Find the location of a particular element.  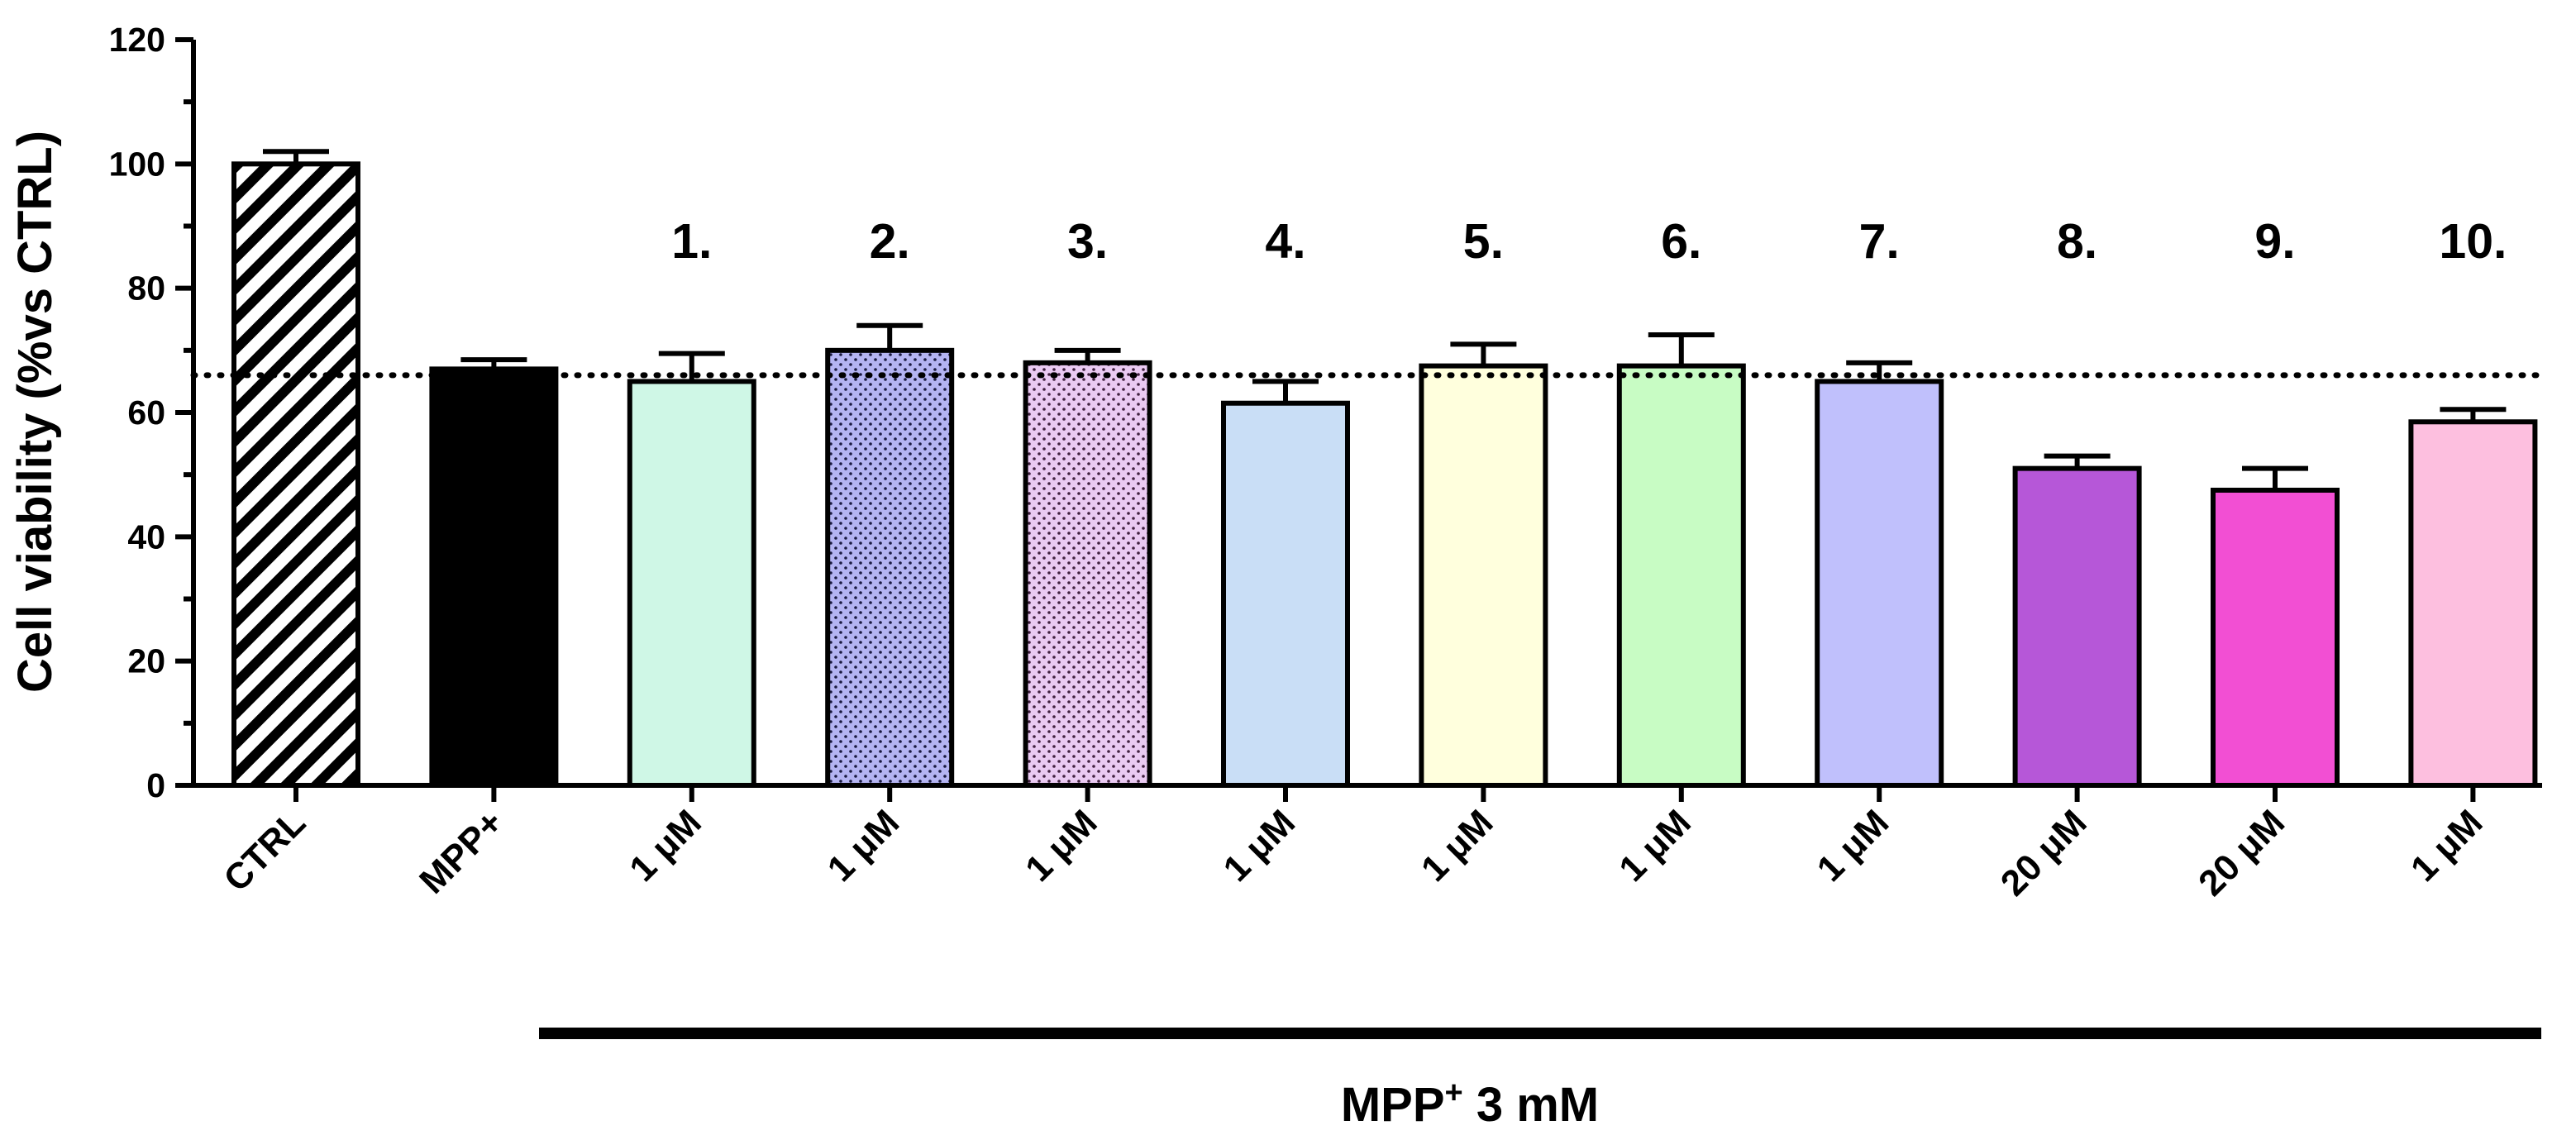

compound-number-label: 8. is located at coordinates (2077, 242).